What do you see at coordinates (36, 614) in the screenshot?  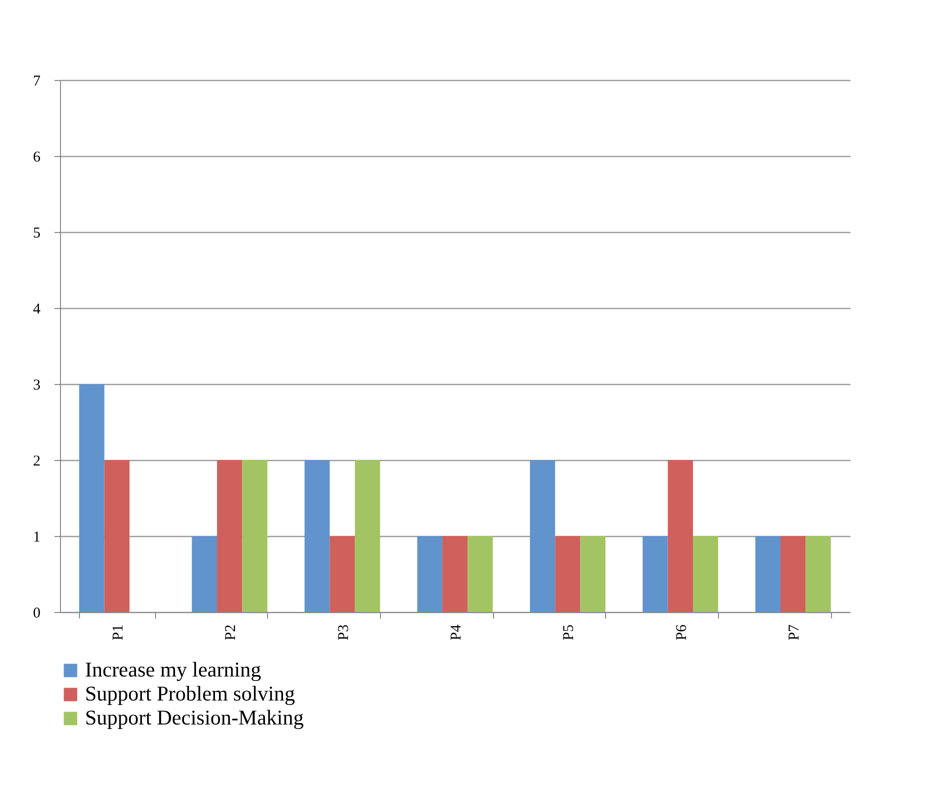 I see `y-tick-label: 0` at bounding box center [36, 614].